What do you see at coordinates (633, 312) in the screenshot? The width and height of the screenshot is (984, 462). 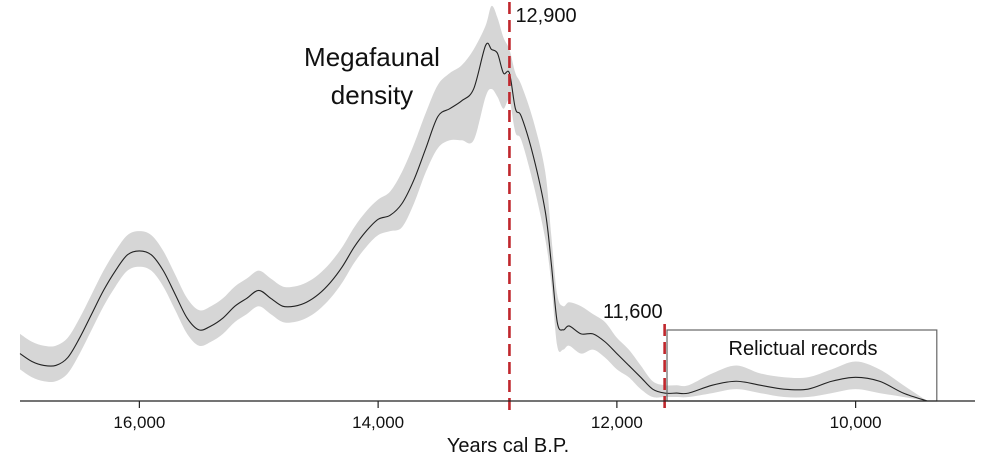 I see `vline-label-11600: 11,600` at bounding box center [633, 312].